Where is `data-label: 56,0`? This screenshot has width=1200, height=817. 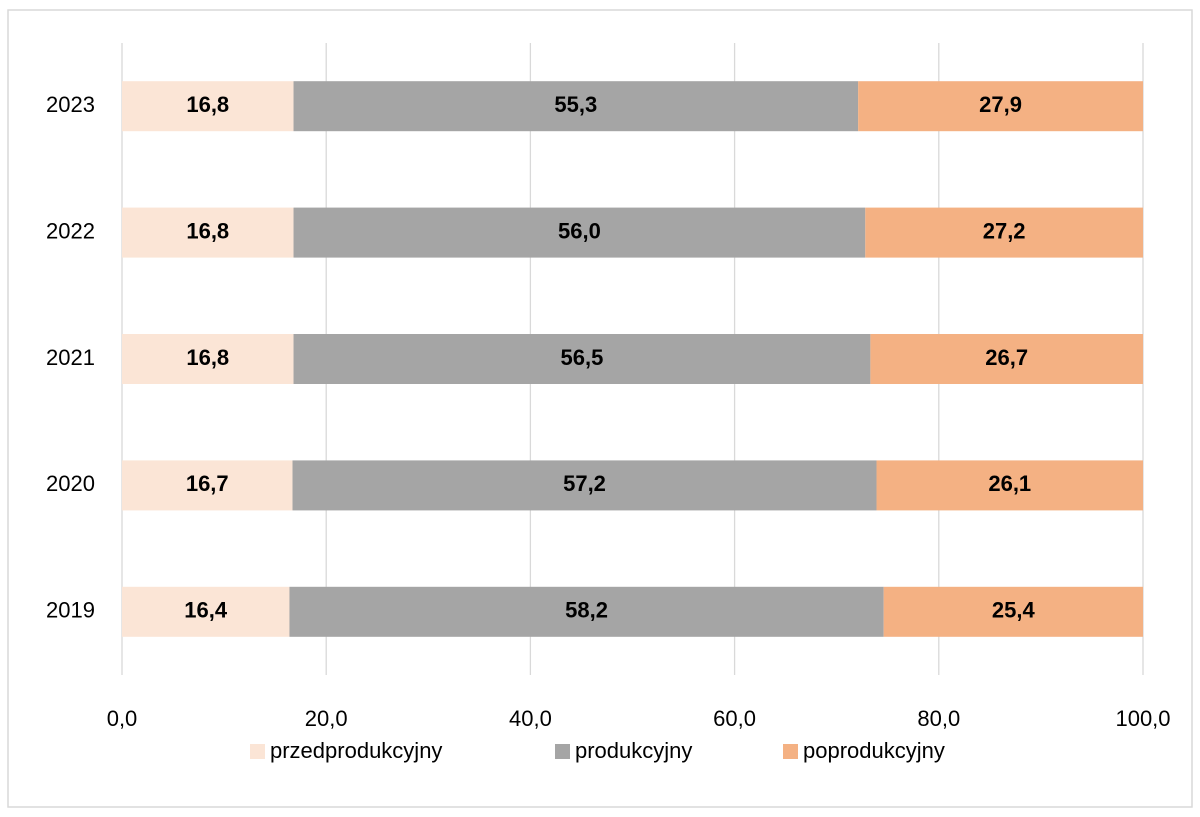
data-label: 56,0 is located at coordinates (579, 230).